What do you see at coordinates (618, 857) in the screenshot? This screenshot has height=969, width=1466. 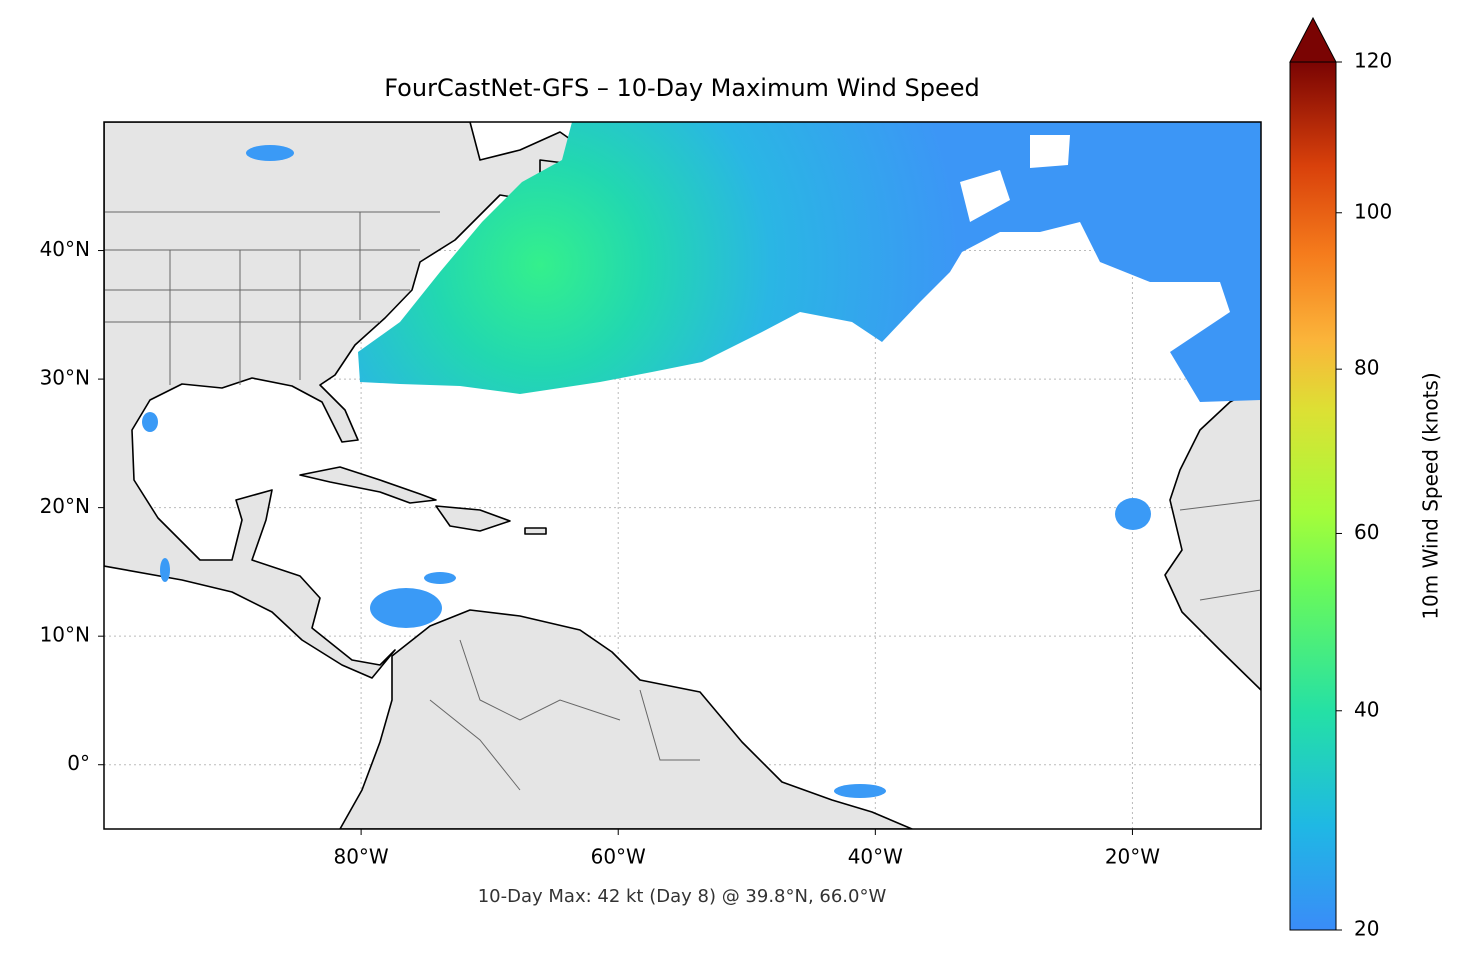 I see `x-tick-label: 60°W` at bounding box center [618, 857].